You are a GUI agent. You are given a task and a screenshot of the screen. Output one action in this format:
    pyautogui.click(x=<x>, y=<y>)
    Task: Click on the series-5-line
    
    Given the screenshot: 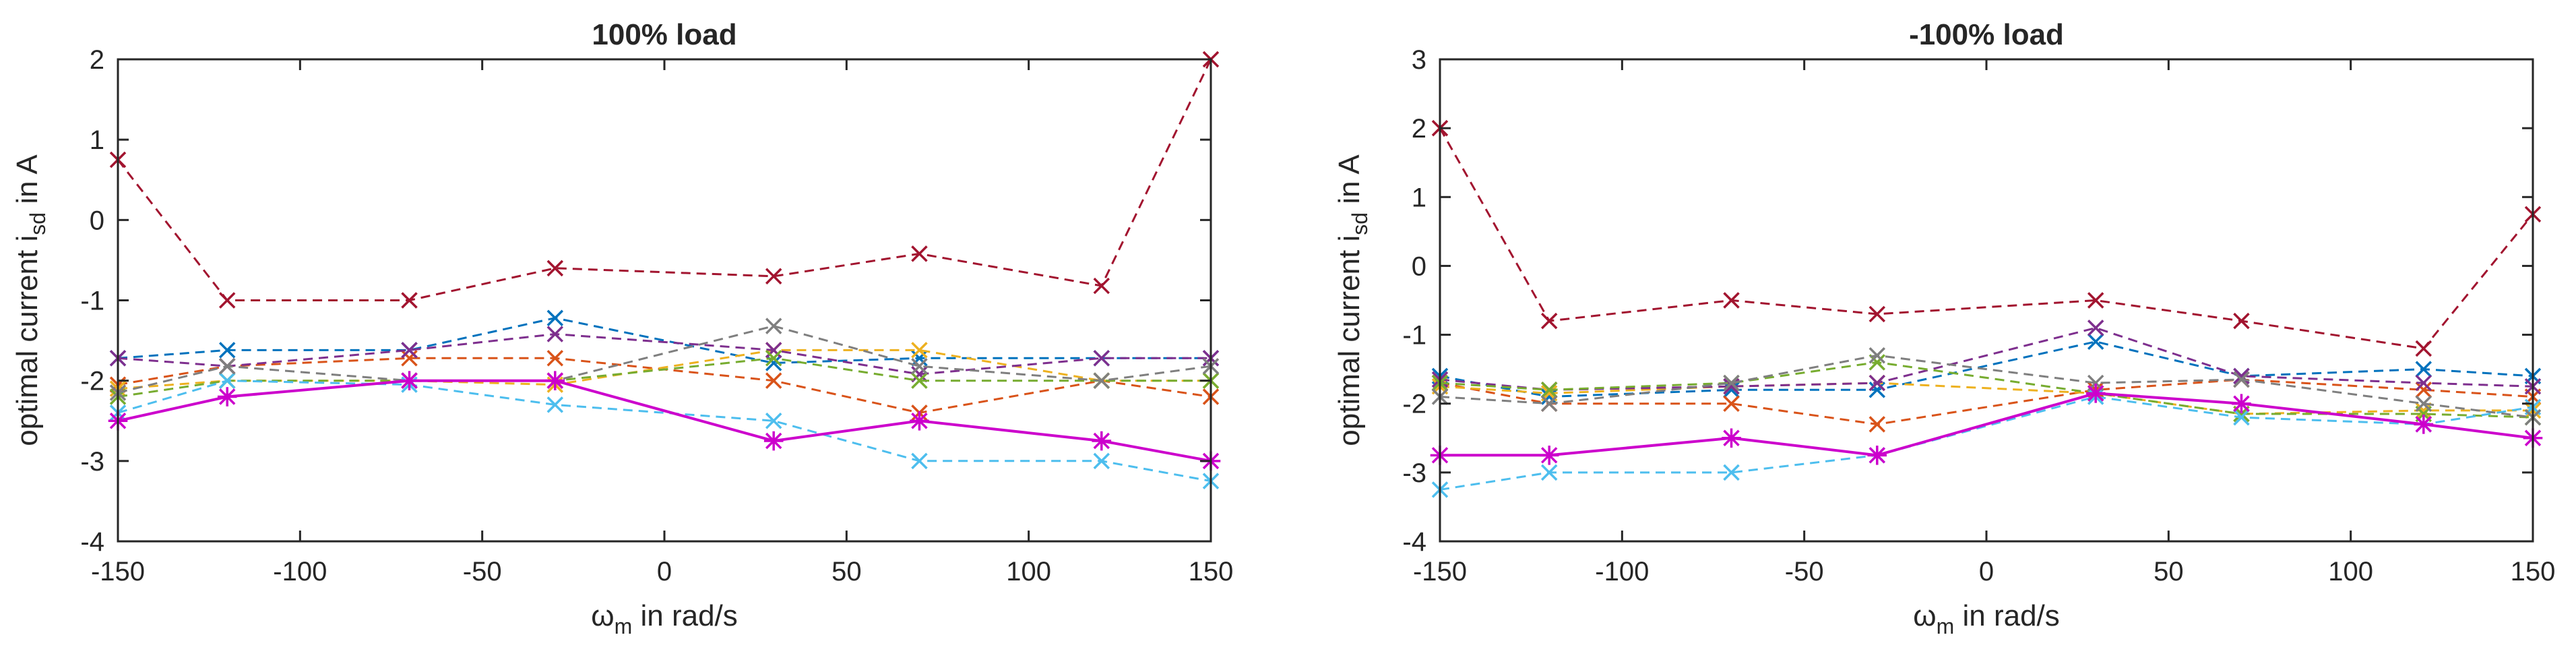 What is the action you would take?
    pyautogui.click(x=1986, y=390)
    